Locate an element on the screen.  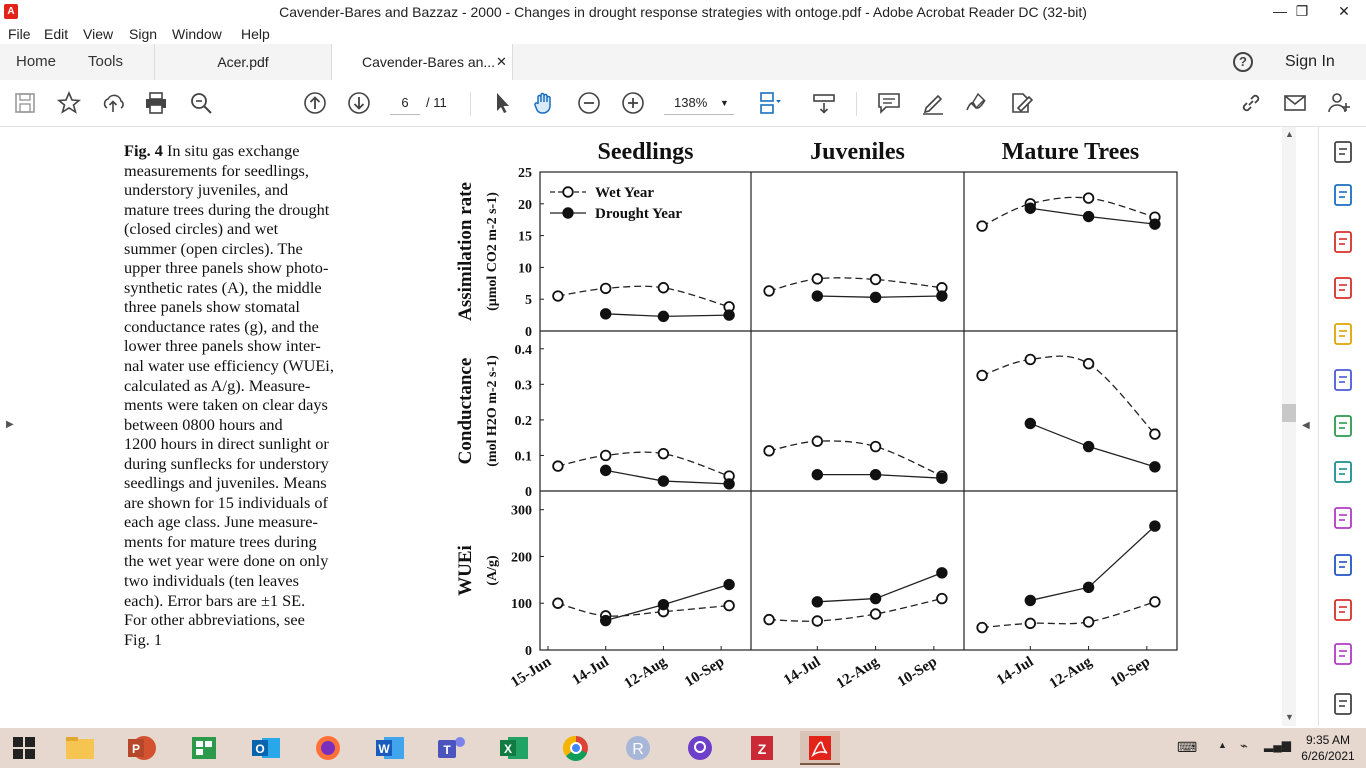
bookmark-star-icon is located at coordinates (69, 103).